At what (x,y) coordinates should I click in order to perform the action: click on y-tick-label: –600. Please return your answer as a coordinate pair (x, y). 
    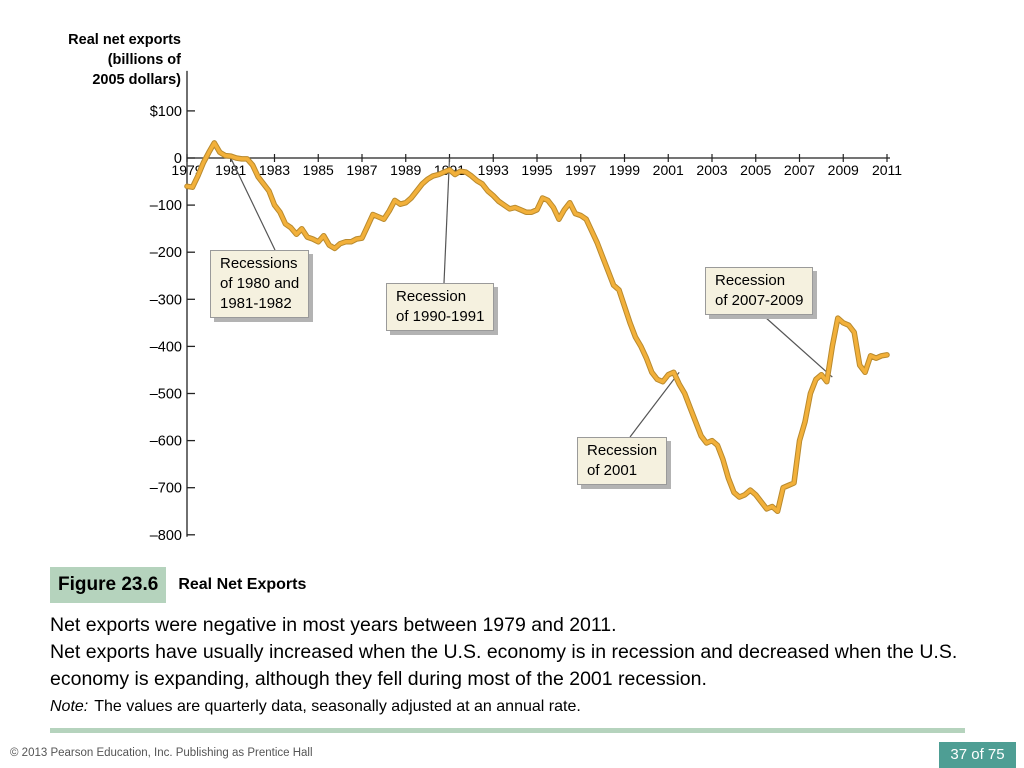
    Looking at the image, I should click on (166, 442).